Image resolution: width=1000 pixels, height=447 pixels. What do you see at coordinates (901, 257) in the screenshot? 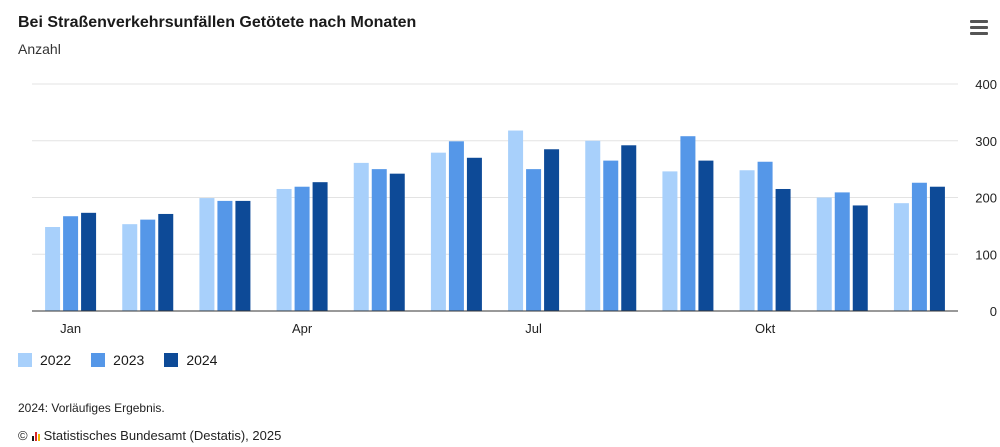
I see `bar-2022-Dez` at bounding box center [901, 257].